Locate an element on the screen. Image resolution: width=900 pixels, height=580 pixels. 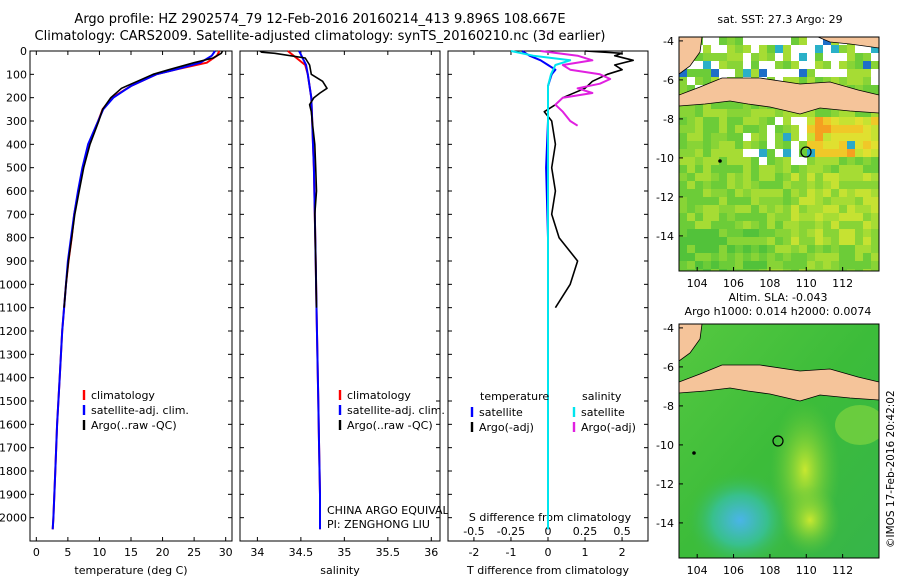
s-tick-label: -0.5 is located at coordinates (473, 531).